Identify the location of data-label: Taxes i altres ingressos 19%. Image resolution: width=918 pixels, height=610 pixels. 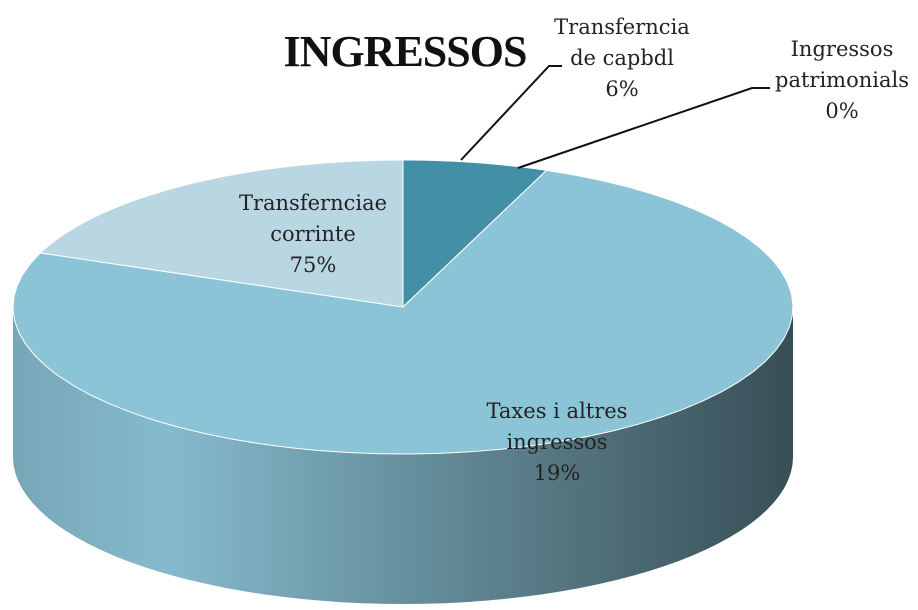
(557, 442).